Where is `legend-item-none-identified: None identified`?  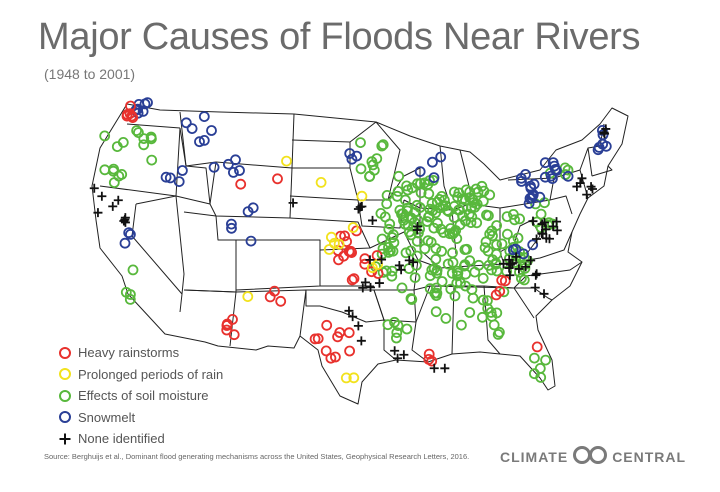
legend-item-none-identified: None identified is located at coordinates (140, 439).